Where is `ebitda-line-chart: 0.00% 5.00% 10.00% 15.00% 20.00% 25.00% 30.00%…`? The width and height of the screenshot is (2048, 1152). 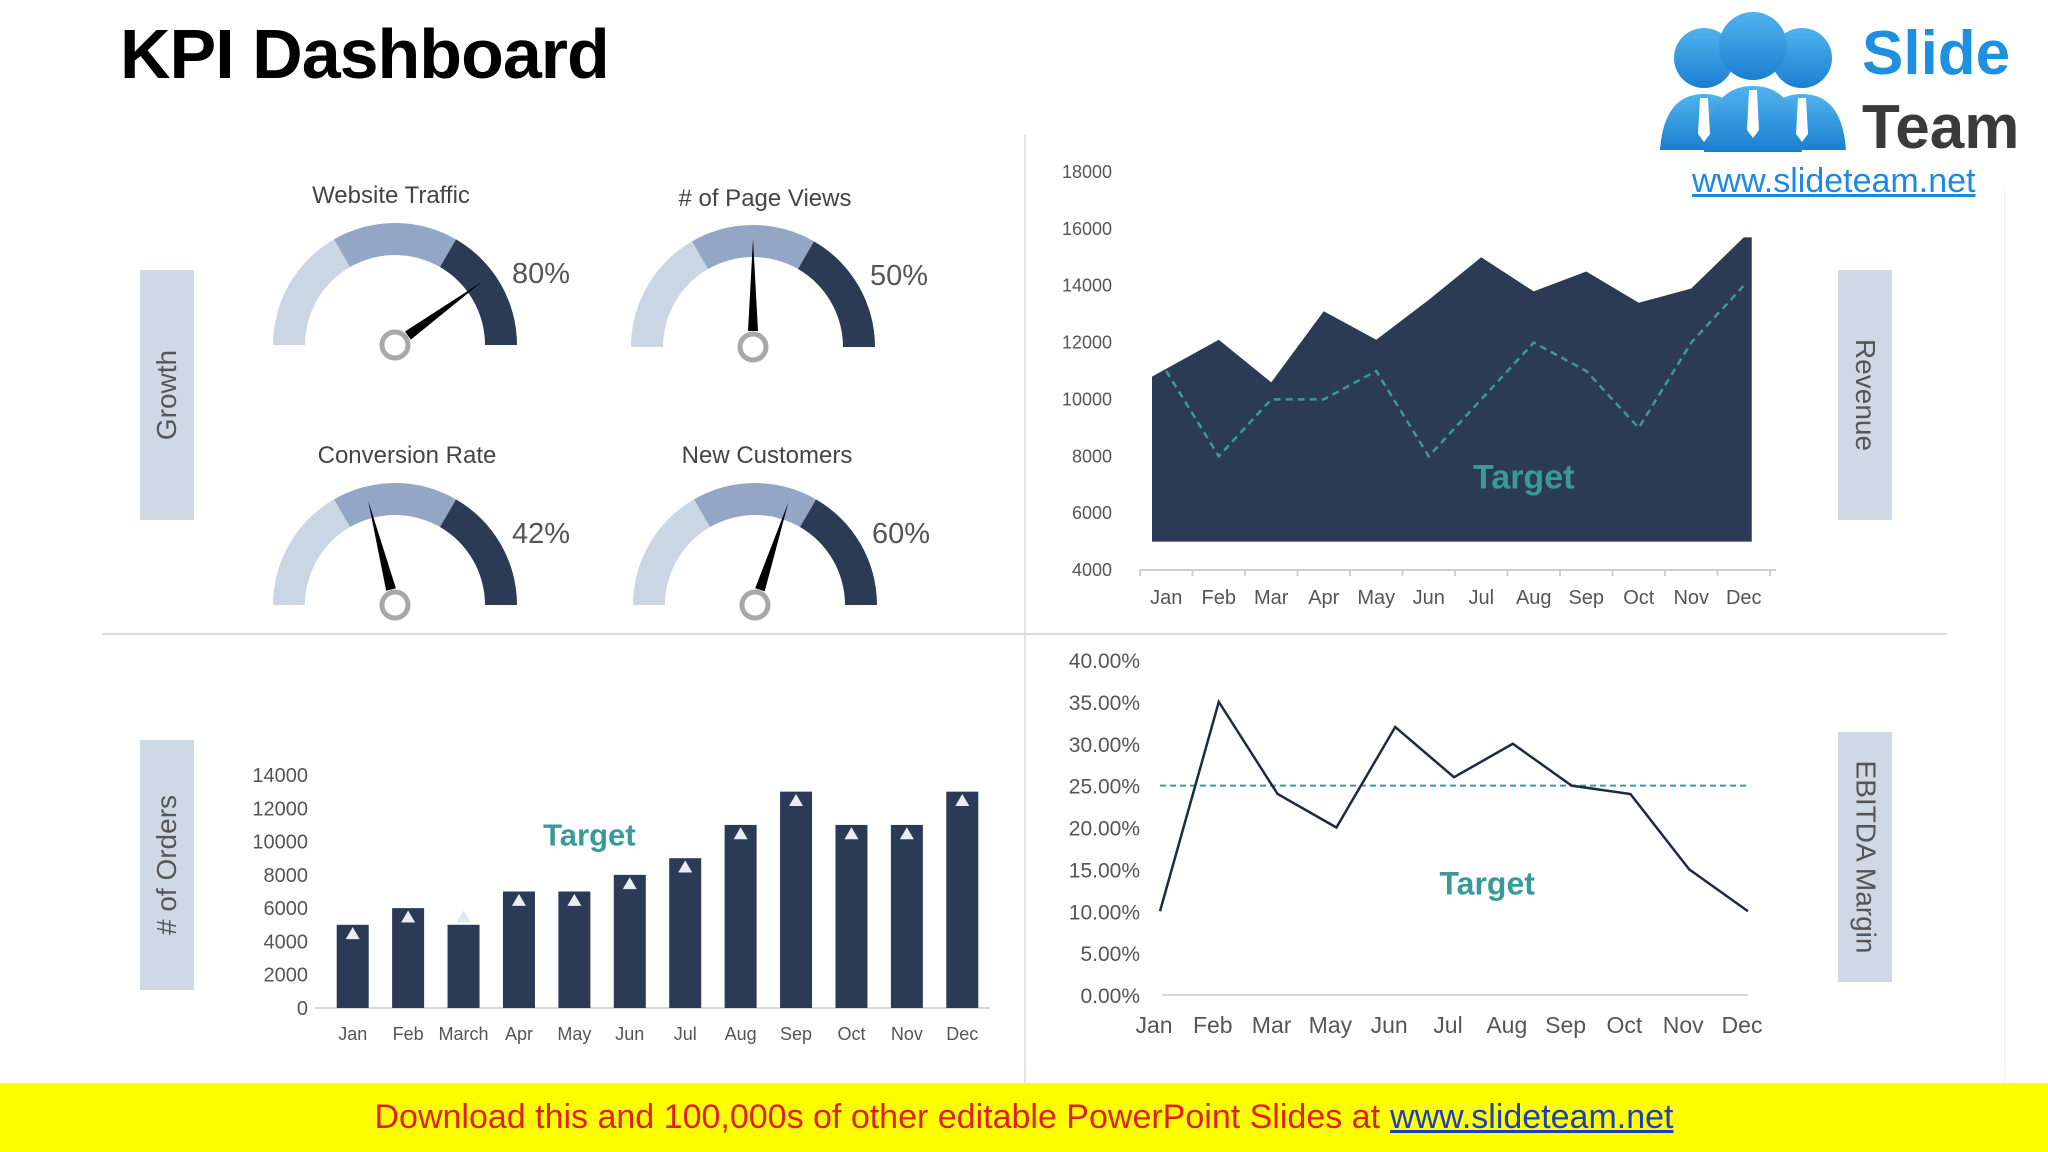 ebitda-line-chart: 0.00% 5.00% 10.00% 15.00% 20.00% 25.00% 30.00%… is located at coordinates (1416, 844).